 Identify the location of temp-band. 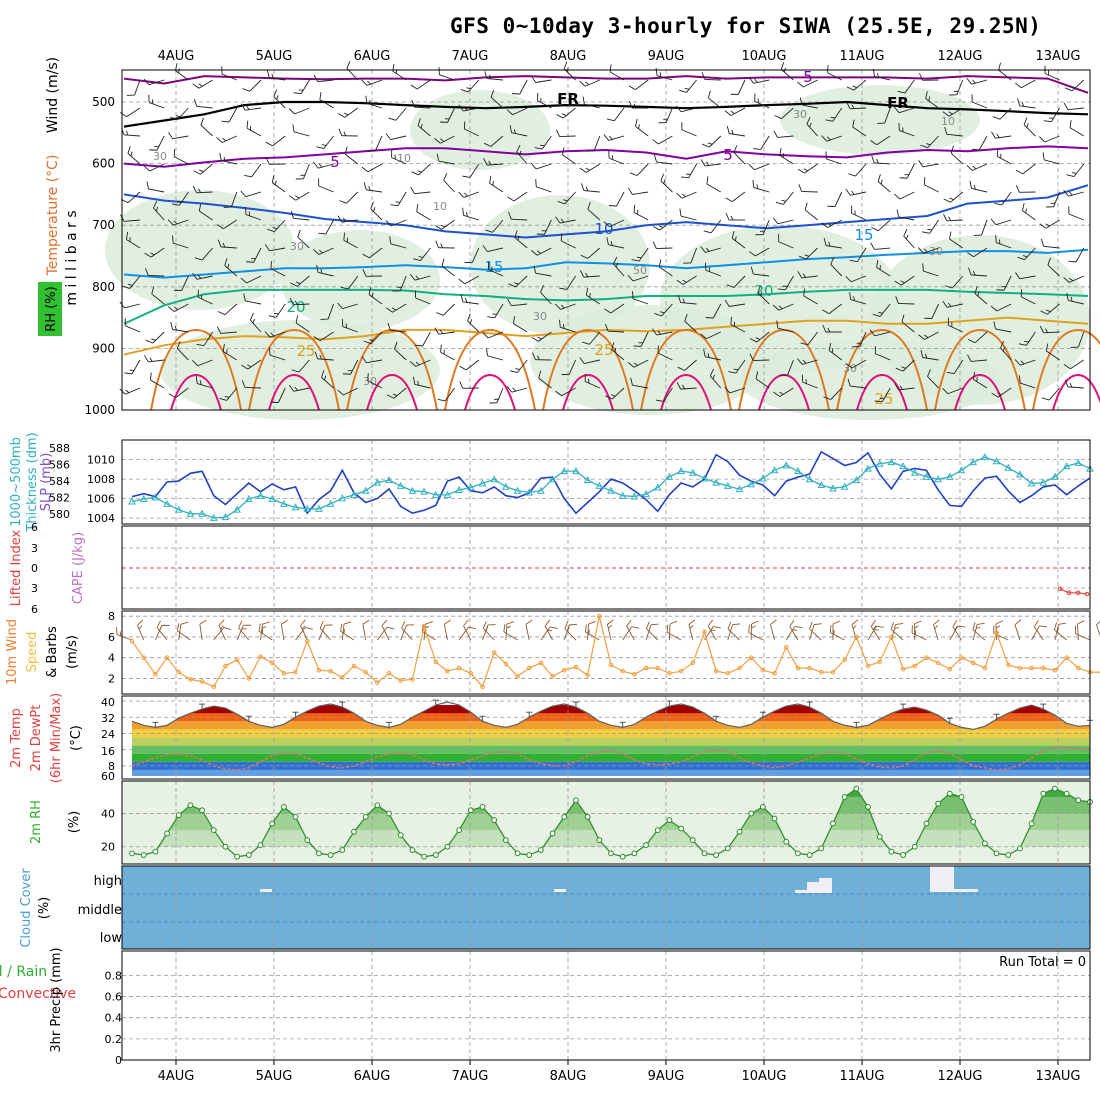
(611, 741).